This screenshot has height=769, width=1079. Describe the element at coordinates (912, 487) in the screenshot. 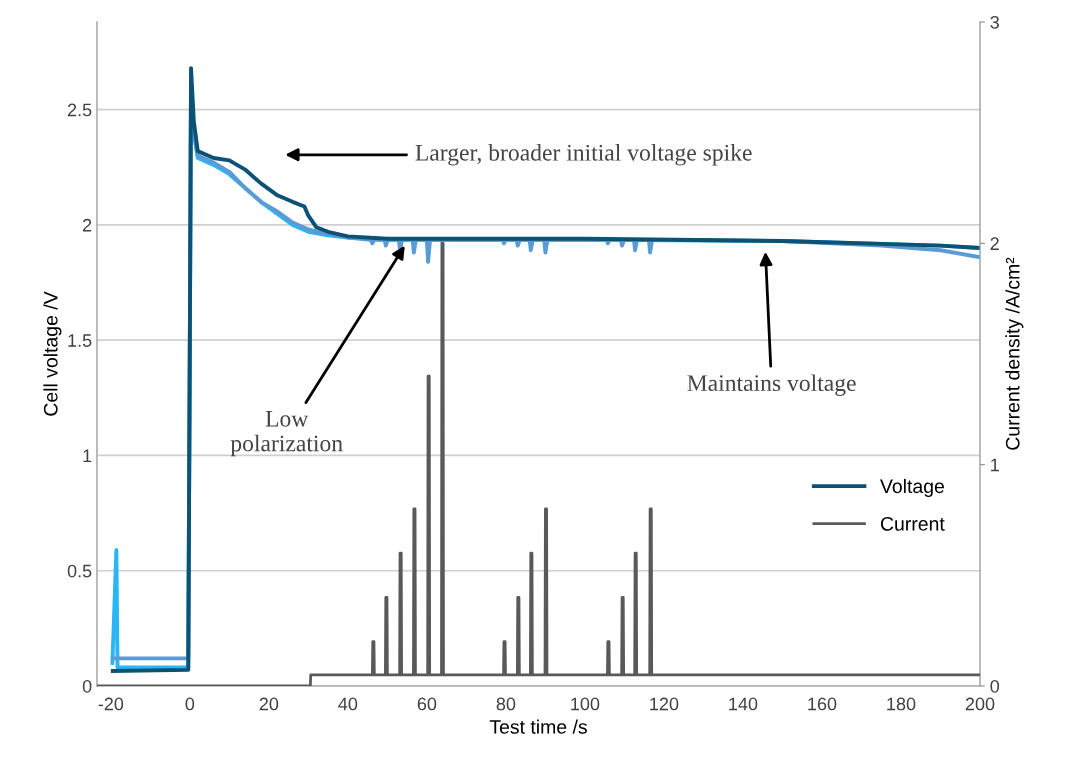

I see `legend-label: Voltage` at that location.